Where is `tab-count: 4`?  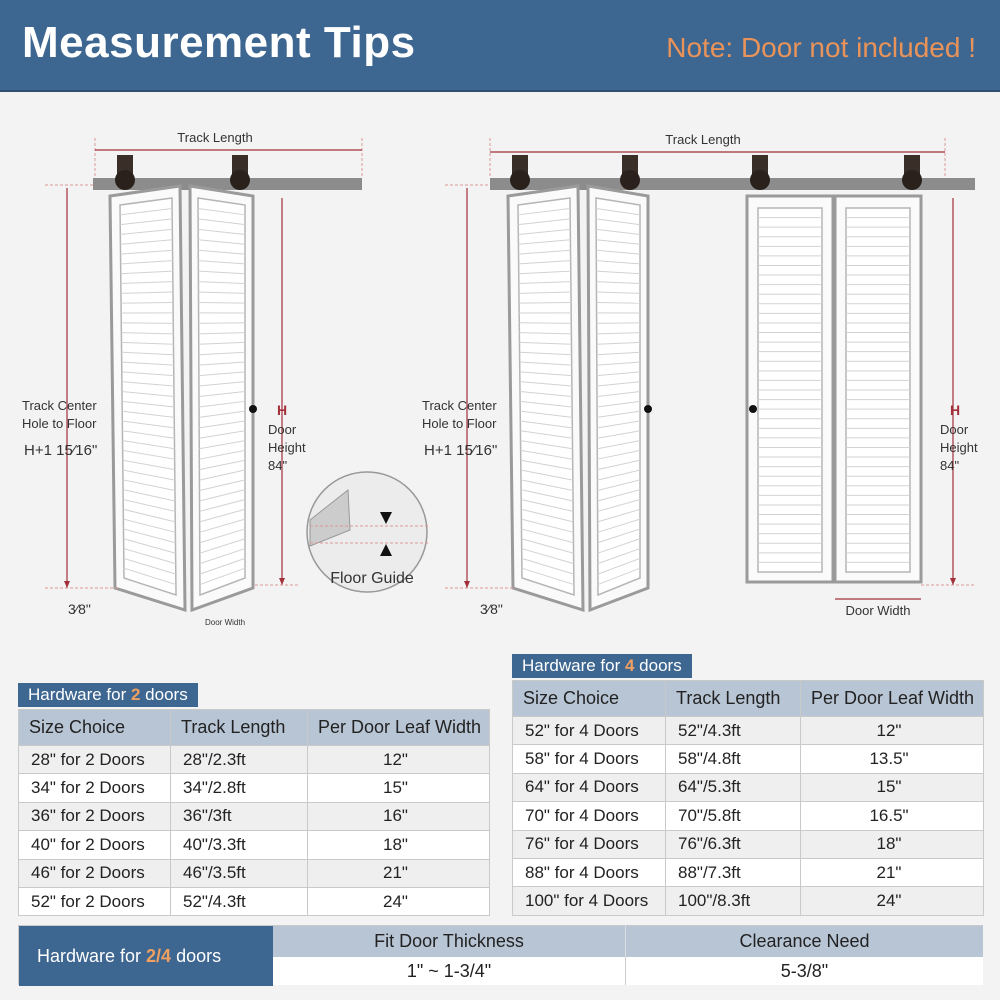
tab-count: 4 is located at coordinates (629, 665).